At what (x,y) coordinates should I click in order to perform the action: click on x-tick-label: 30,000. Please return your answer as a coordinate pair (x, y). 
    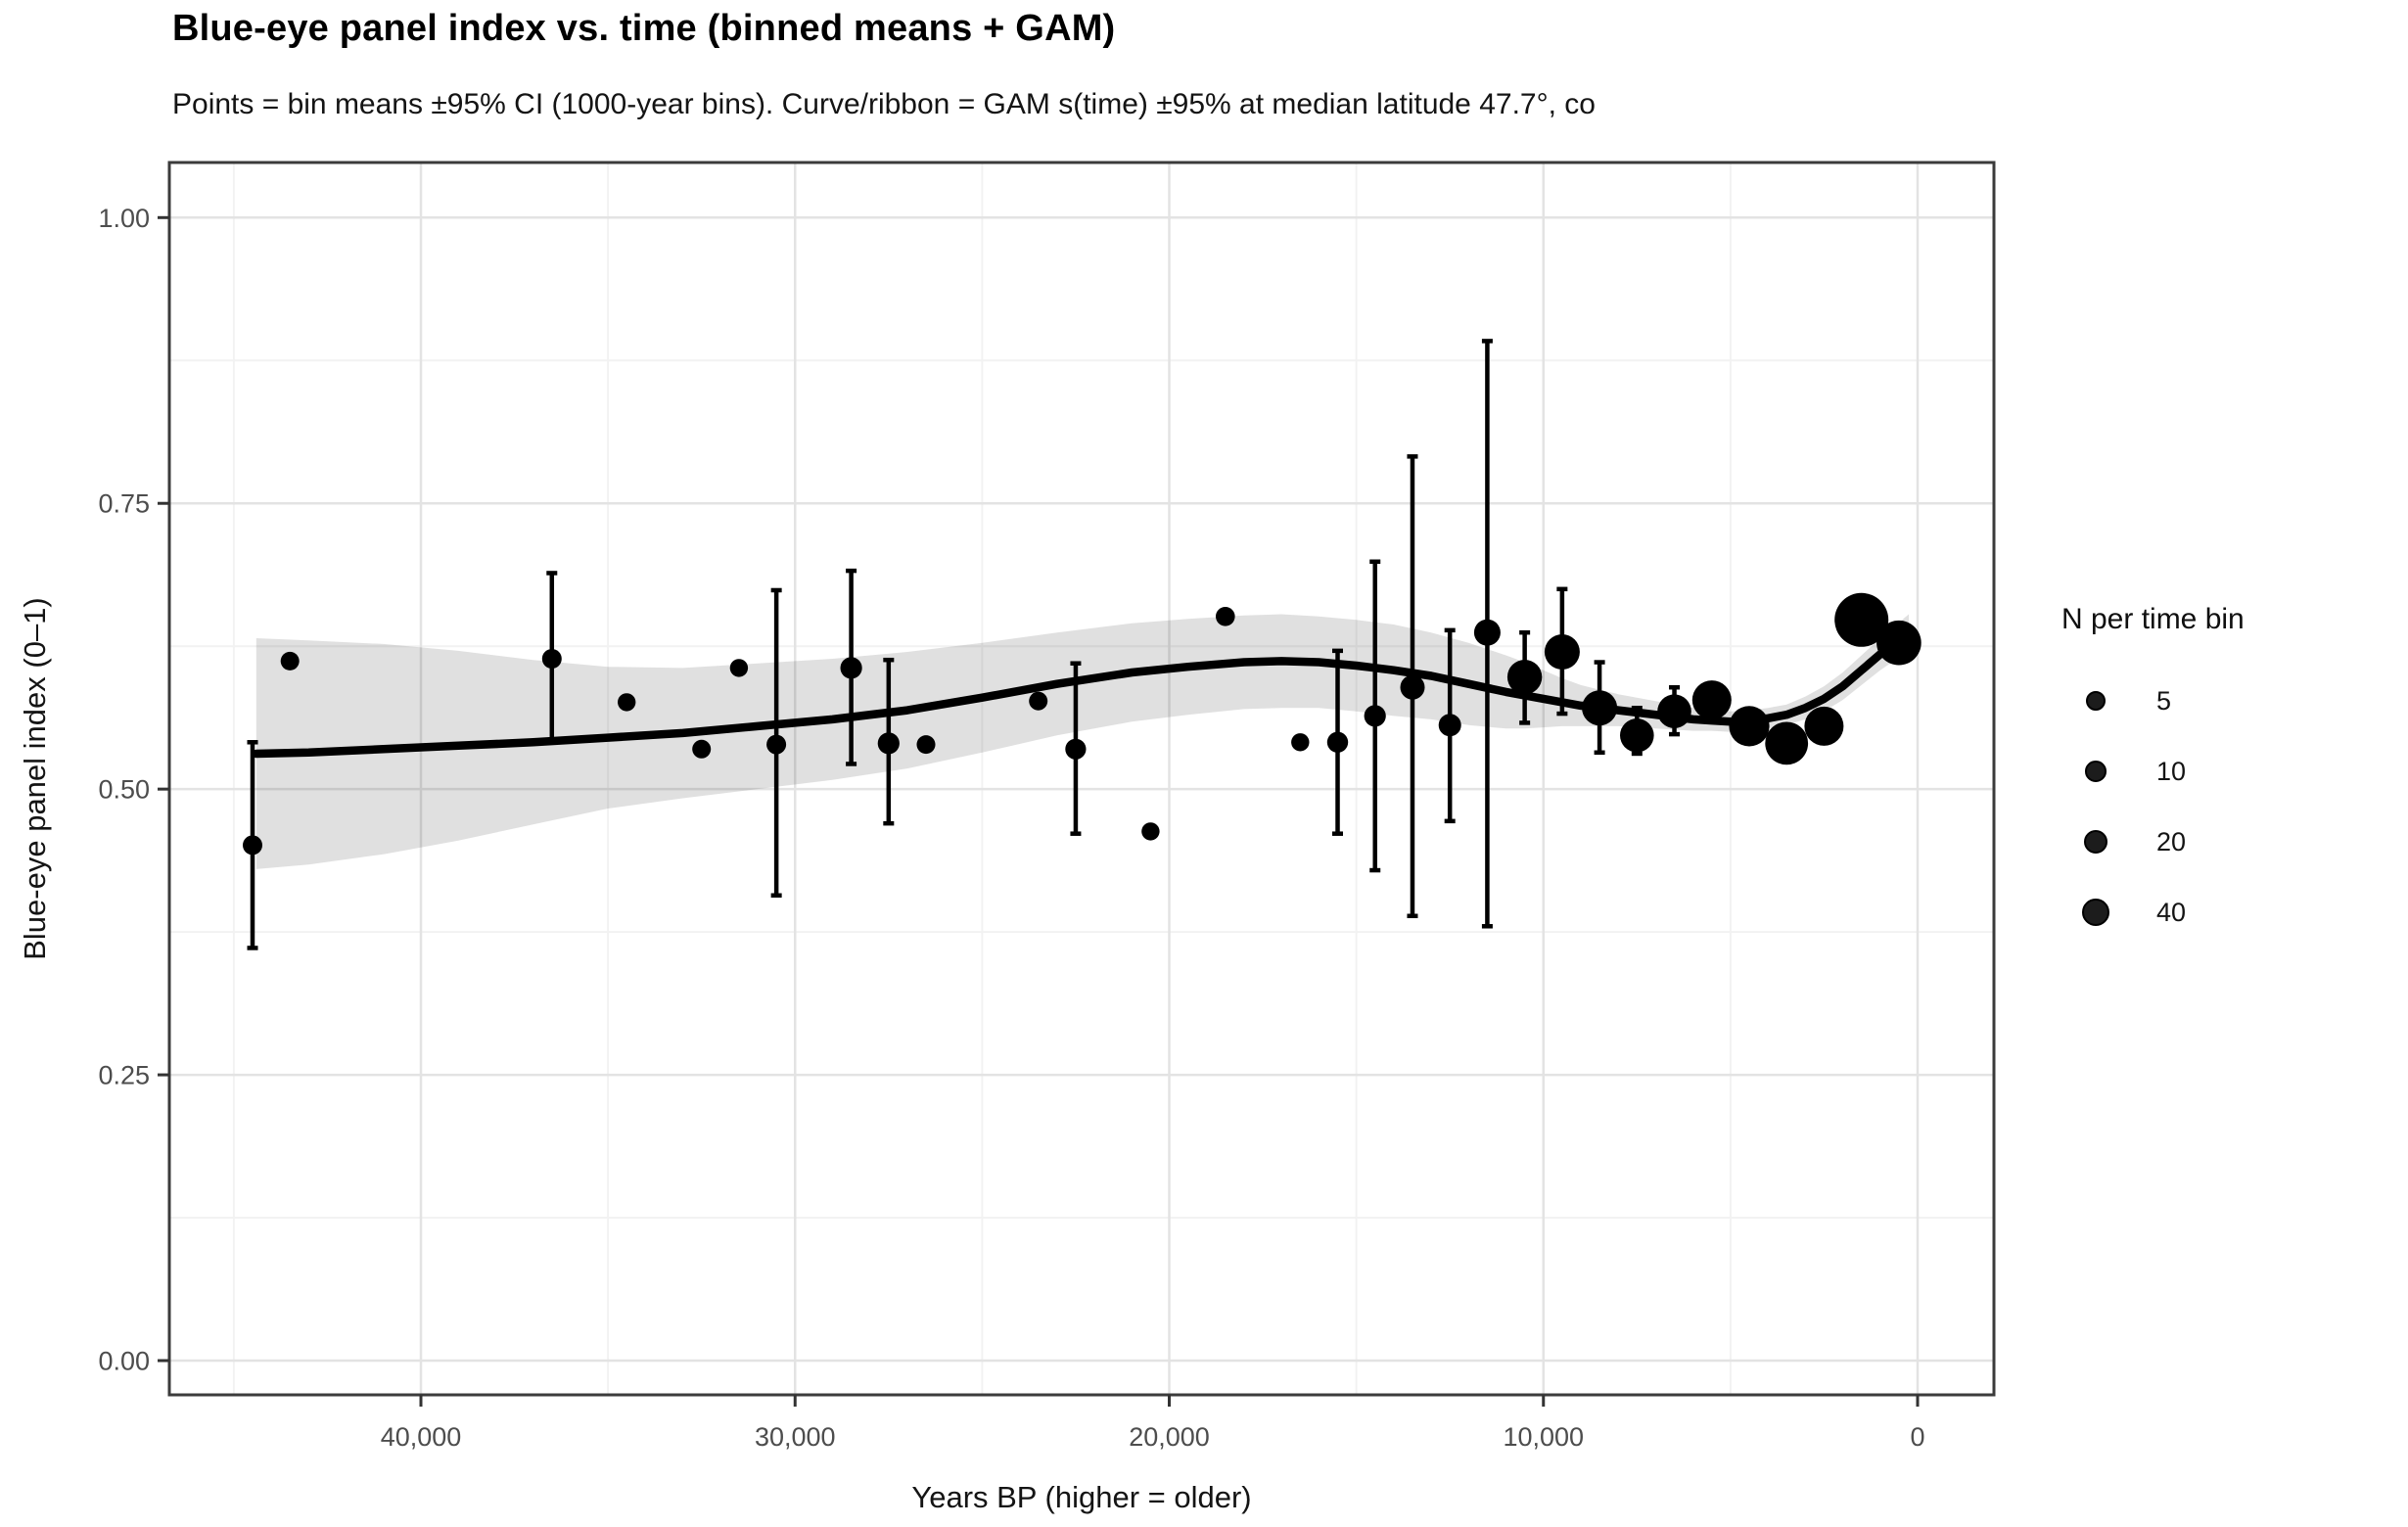
    Looking at the image, I should click on (795, 1437).